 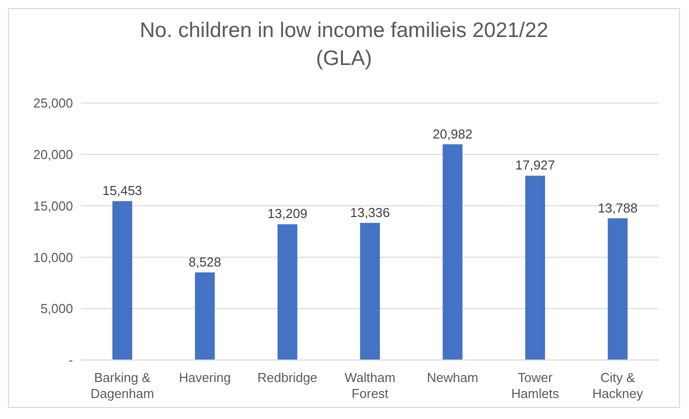 What do you see at coordinates (204, 377) in the screenshot?
I see `x-tick-label: Havering` at bounding box center [204, 377].